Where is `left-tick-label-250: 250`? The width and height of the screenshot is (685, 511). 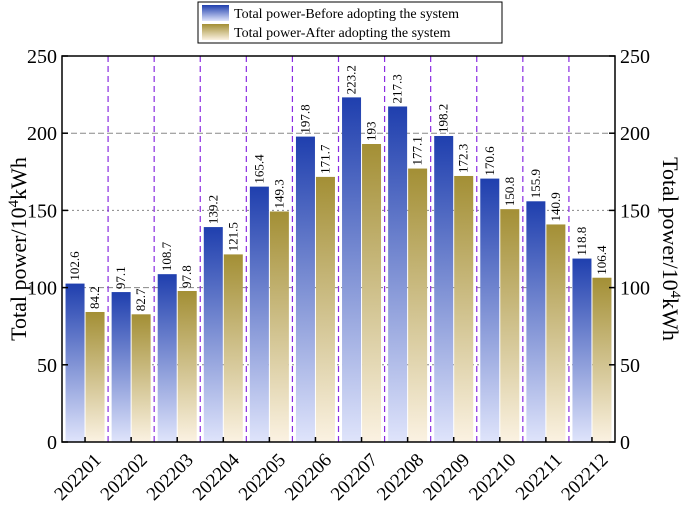 left-tick-label-250: 250 is located at coordinates (42, 57).